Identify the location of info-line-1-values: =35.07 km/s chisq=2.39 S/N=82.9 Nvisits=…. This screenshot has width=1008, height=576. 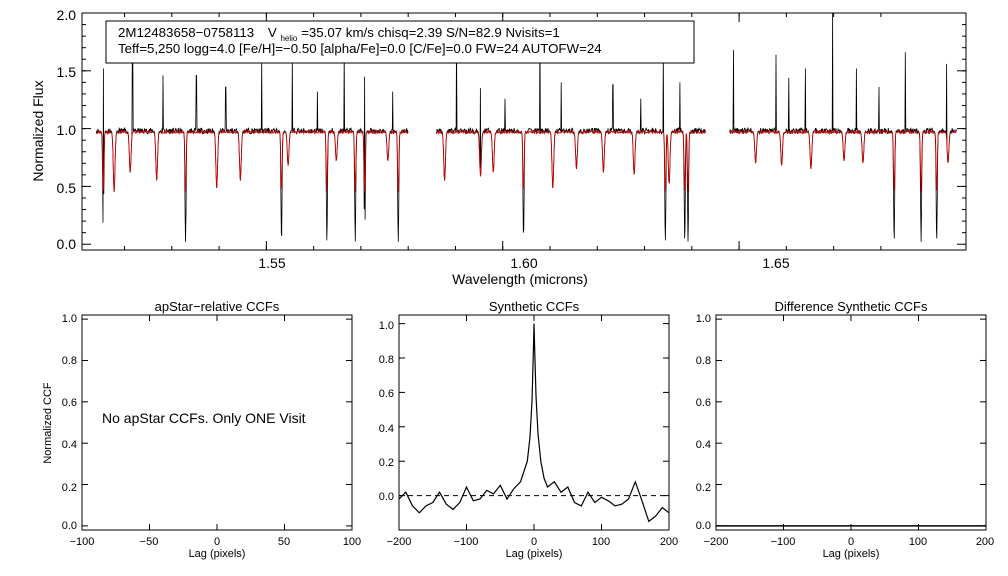
(430, 32).